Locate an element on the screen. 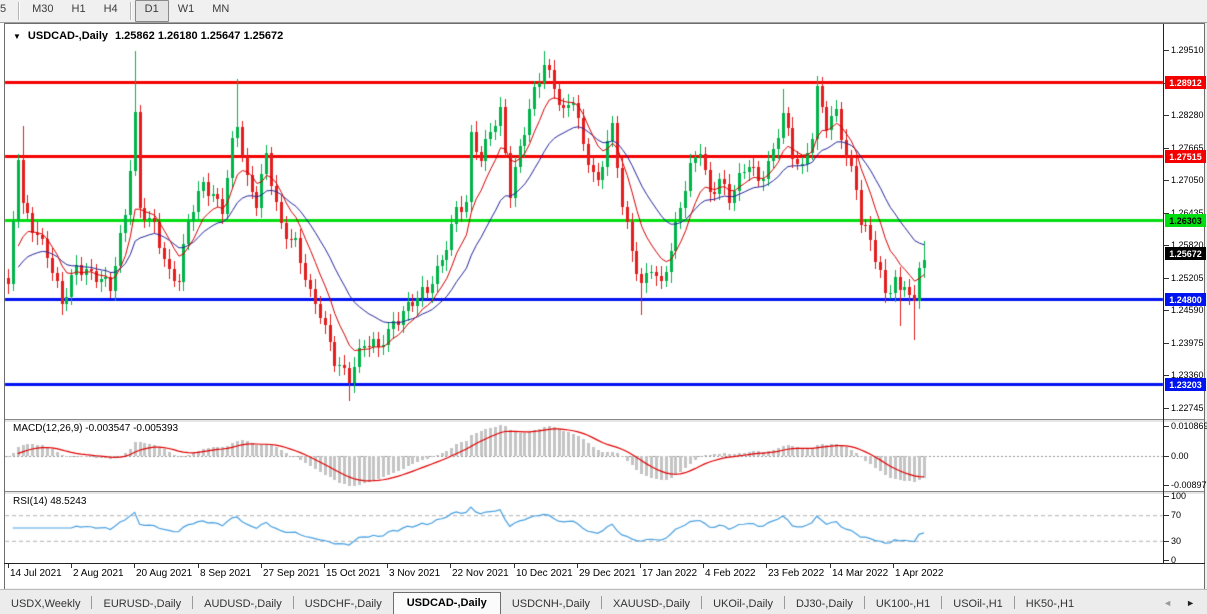 Image resolution: width=1207 pixels, height=614 pixels. price-level-badge: 1.24800 is located at coordinates (1185, 299).